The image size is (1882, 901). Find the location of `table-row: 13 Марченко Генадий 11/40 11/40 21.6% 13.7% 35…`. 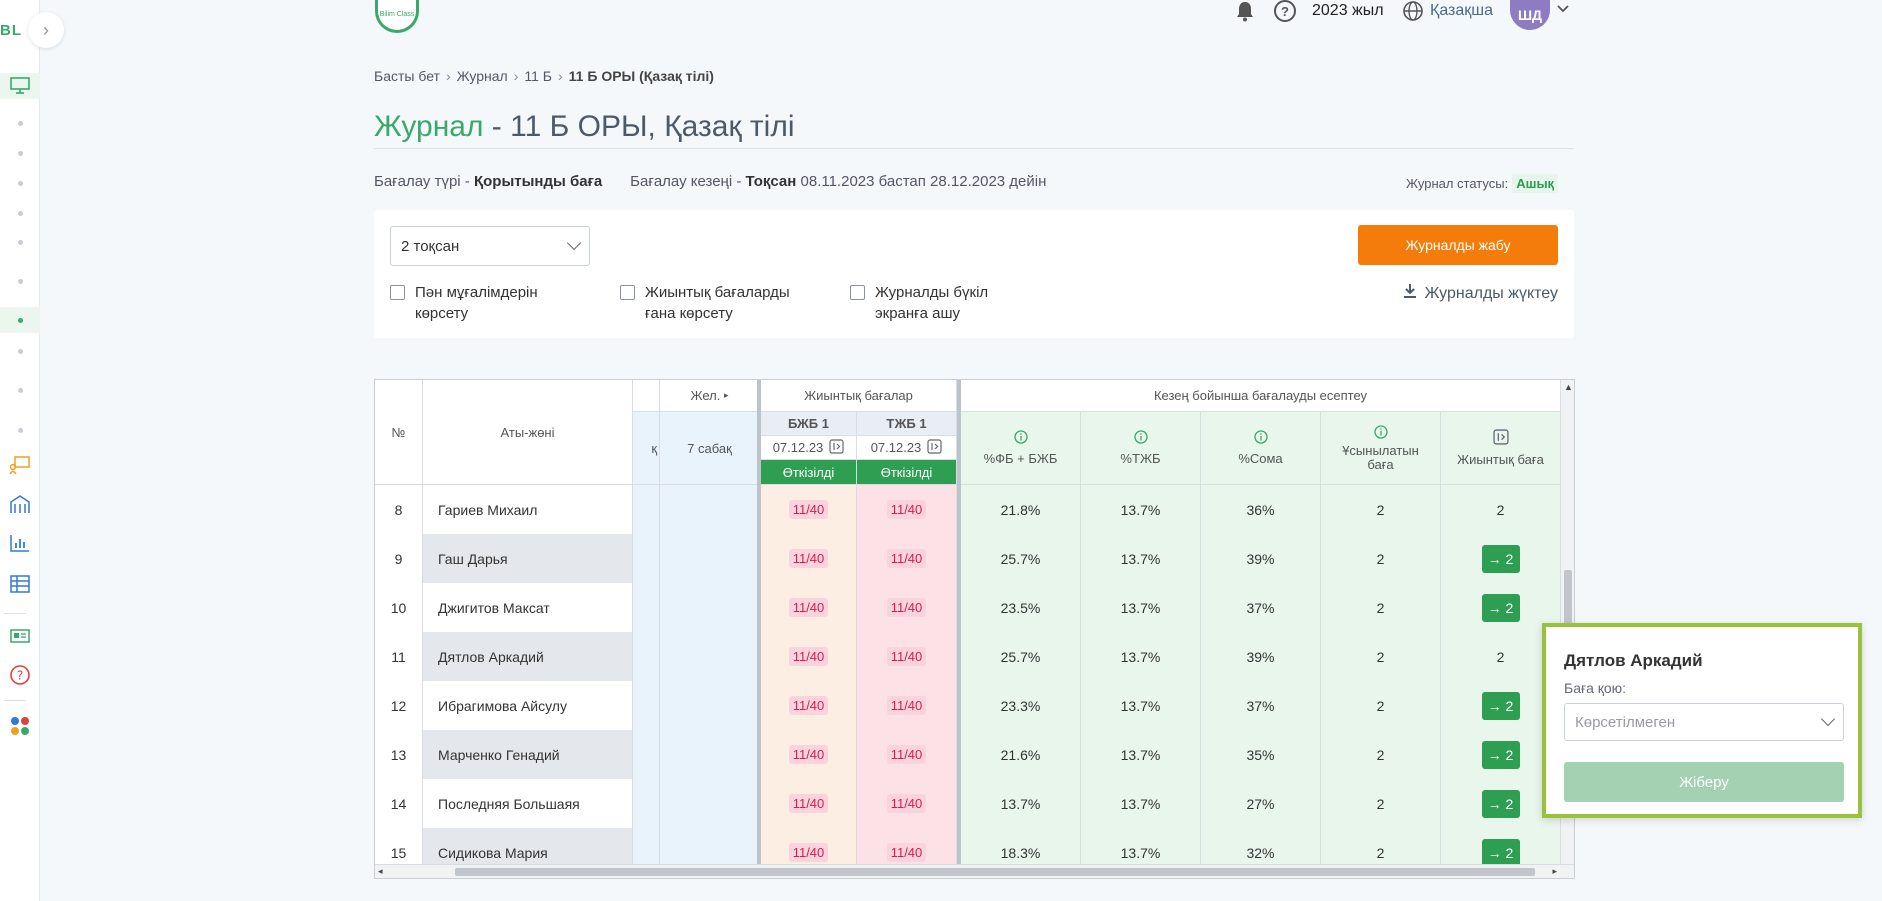

table-row: 13 Марченко Генадий 11/40 11/40 21.6% 13.7% 35… is located at coordinates (968, 754).